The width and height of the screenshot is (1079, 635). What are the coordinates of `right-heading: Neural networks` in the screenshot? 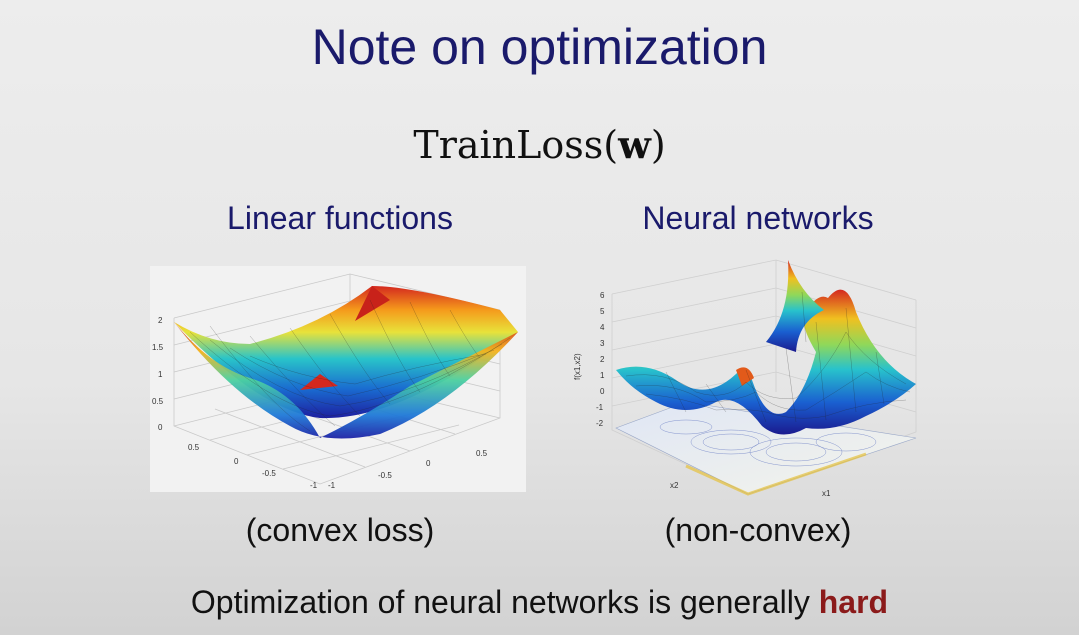 It's located at (758, 218).